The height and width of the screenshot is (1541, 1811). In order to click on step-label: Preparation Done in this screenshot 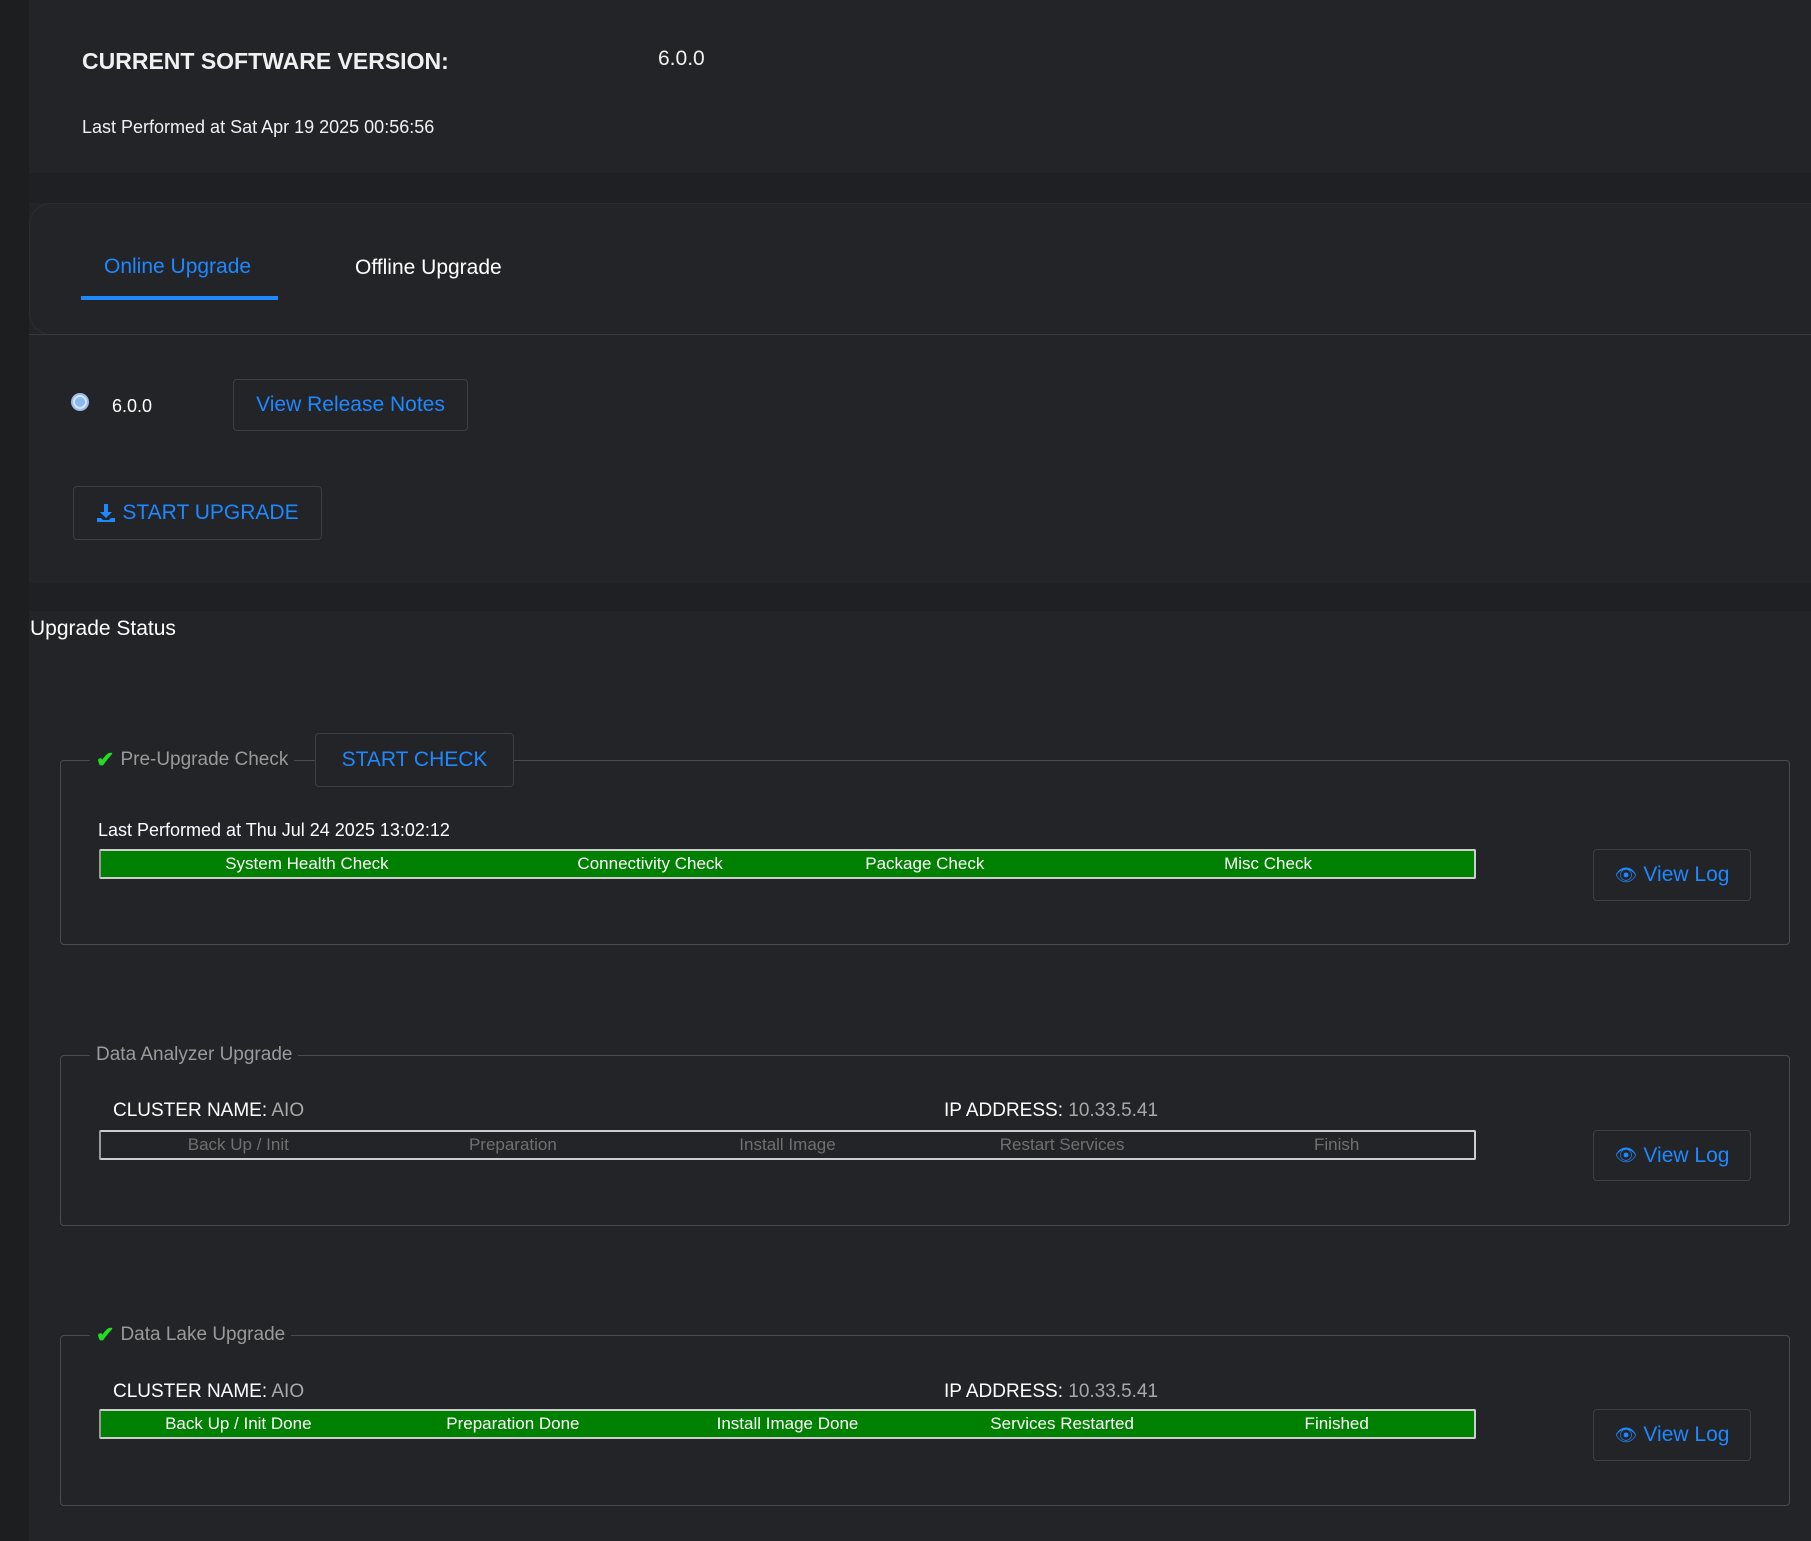, I will do `click(513, 1423)`.